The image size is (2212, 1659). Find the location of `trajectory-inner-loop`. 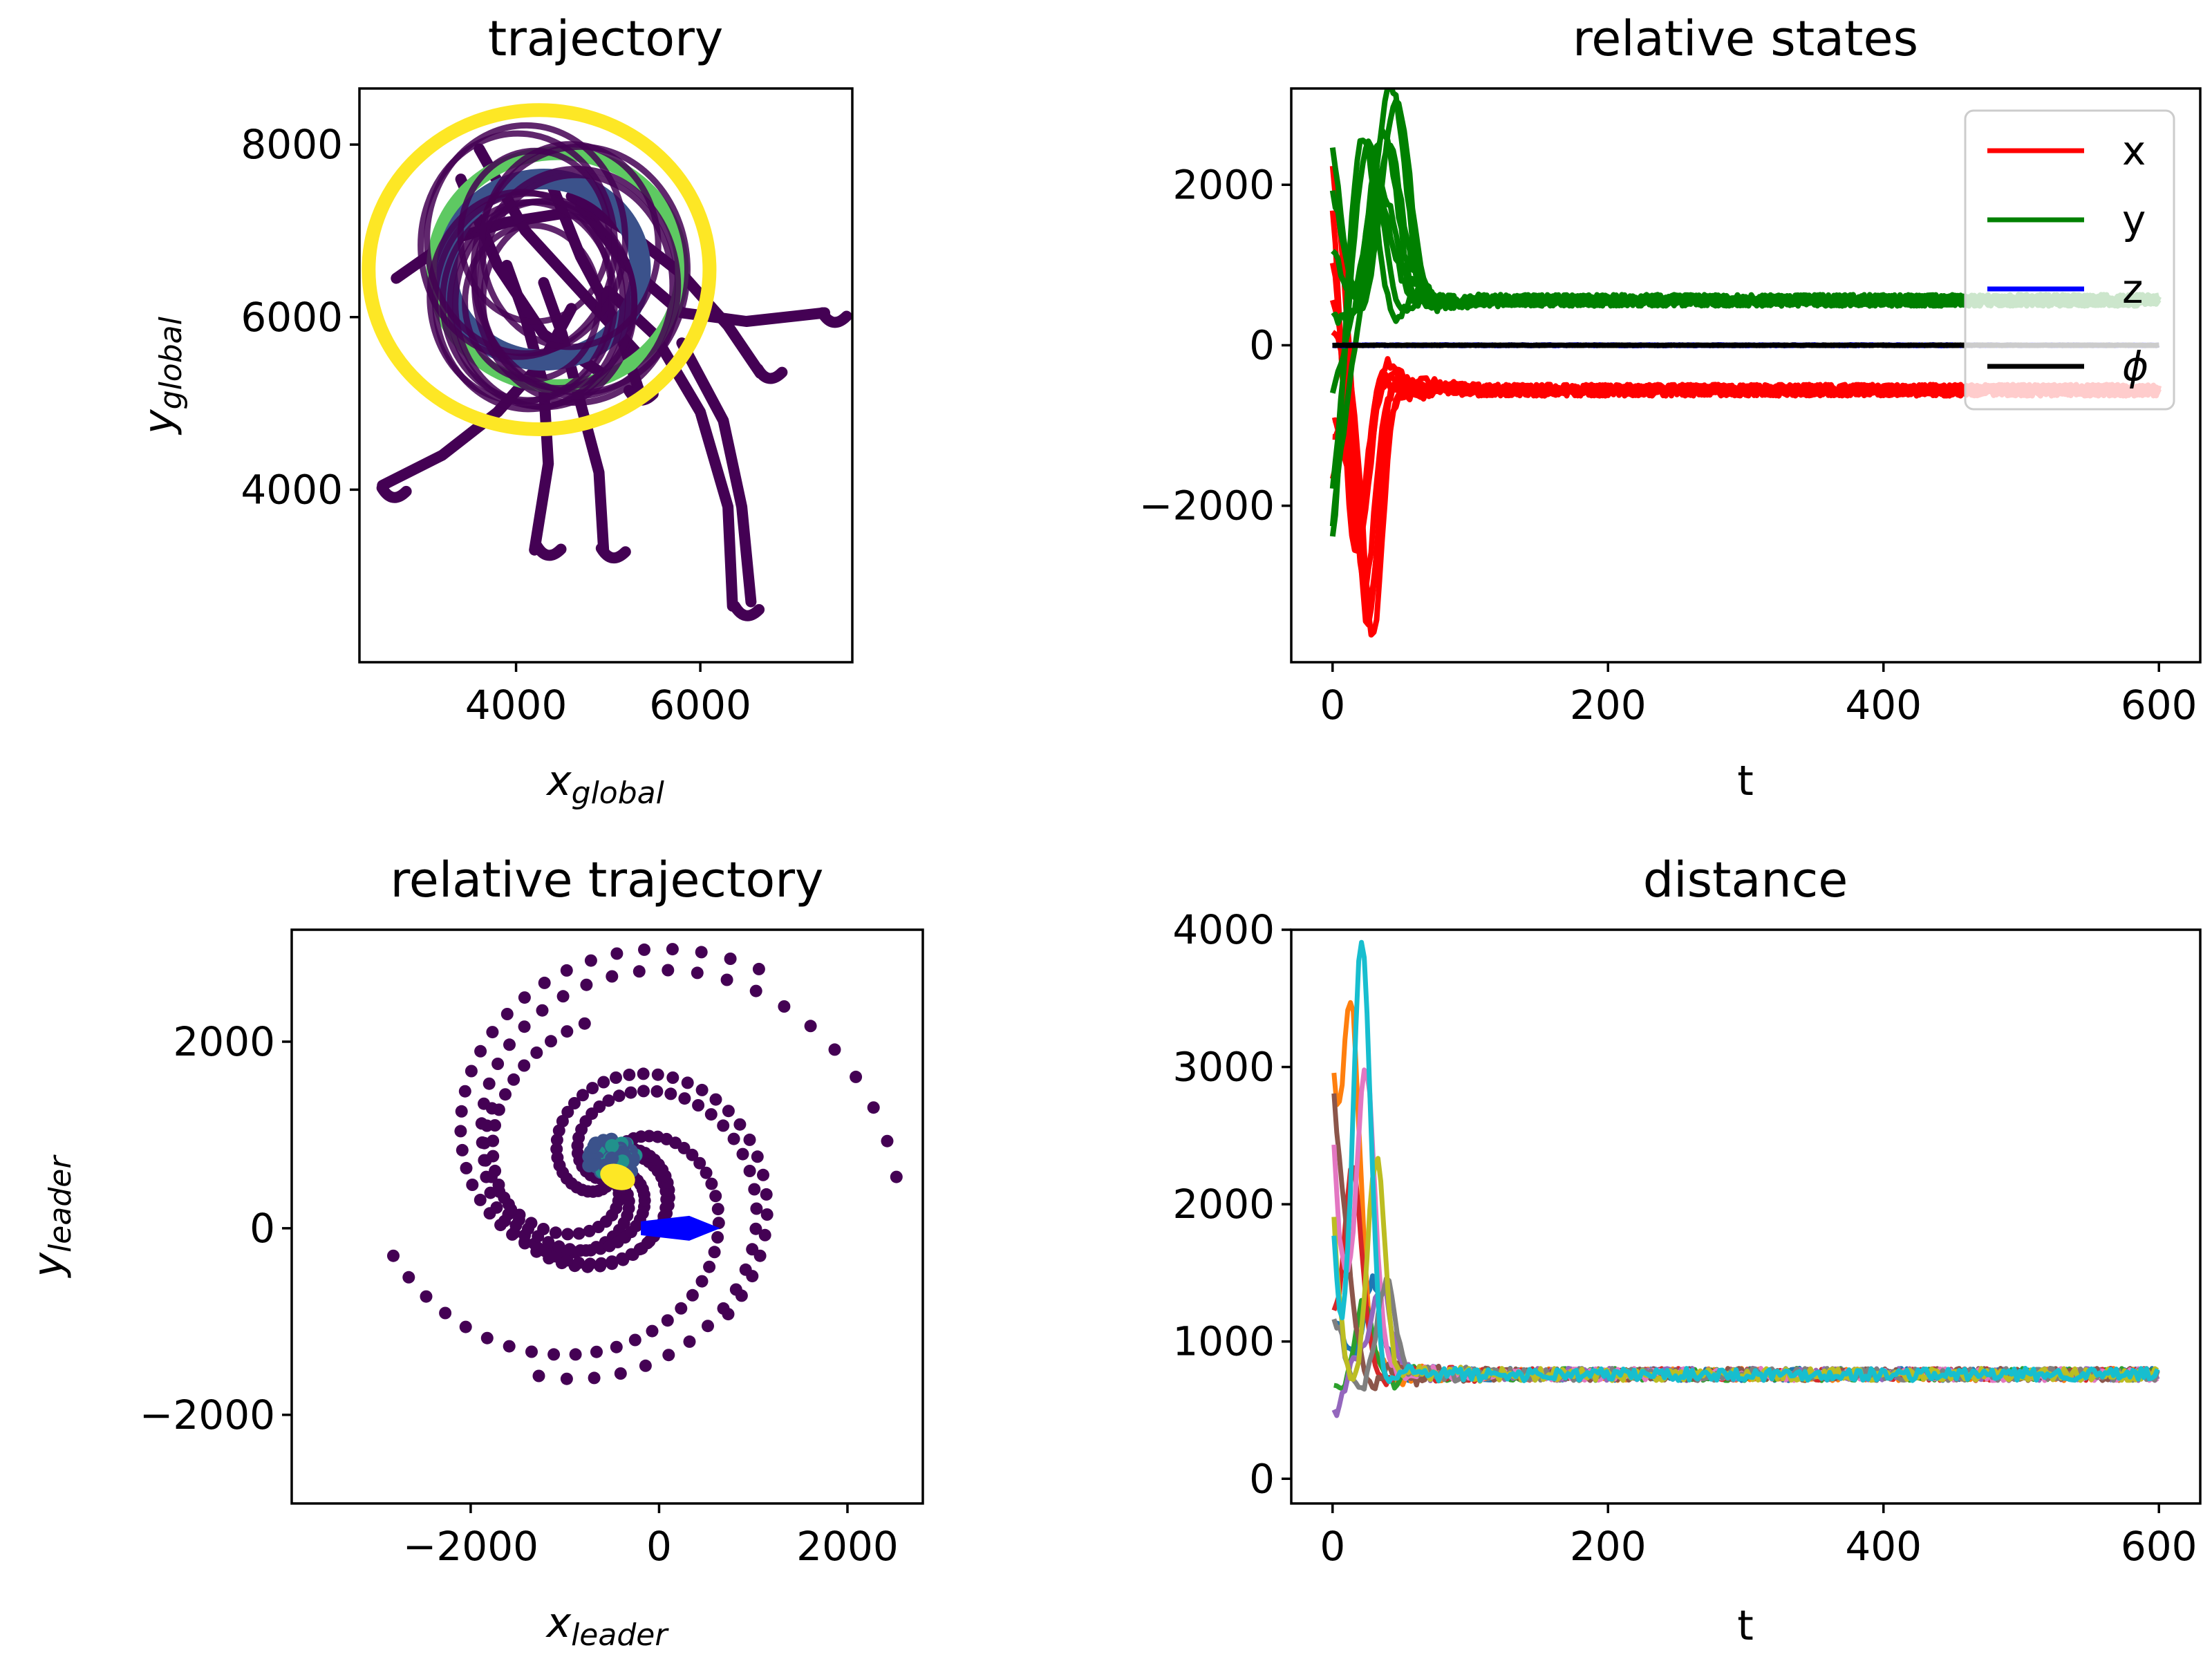

trajectory-inner-loop is located at coordinates (576, 285).